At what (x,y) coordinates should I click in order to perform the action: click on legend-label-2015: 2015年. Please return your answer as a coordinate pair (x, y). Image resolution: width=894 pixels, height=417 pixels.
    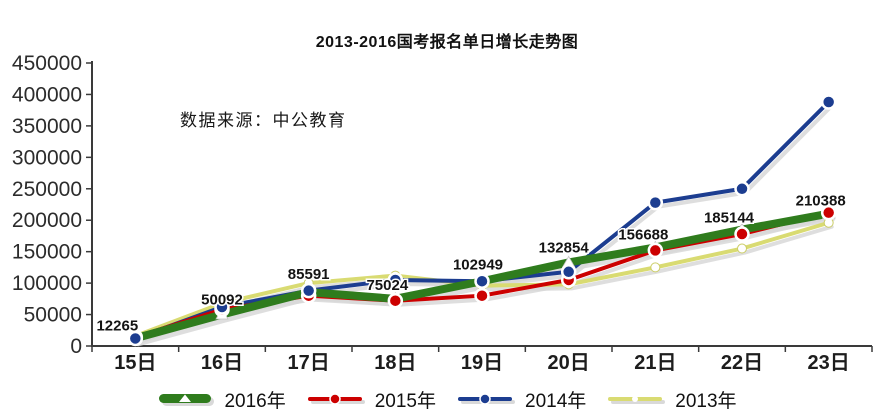
    Looking at the image, I should click on (405, 401).